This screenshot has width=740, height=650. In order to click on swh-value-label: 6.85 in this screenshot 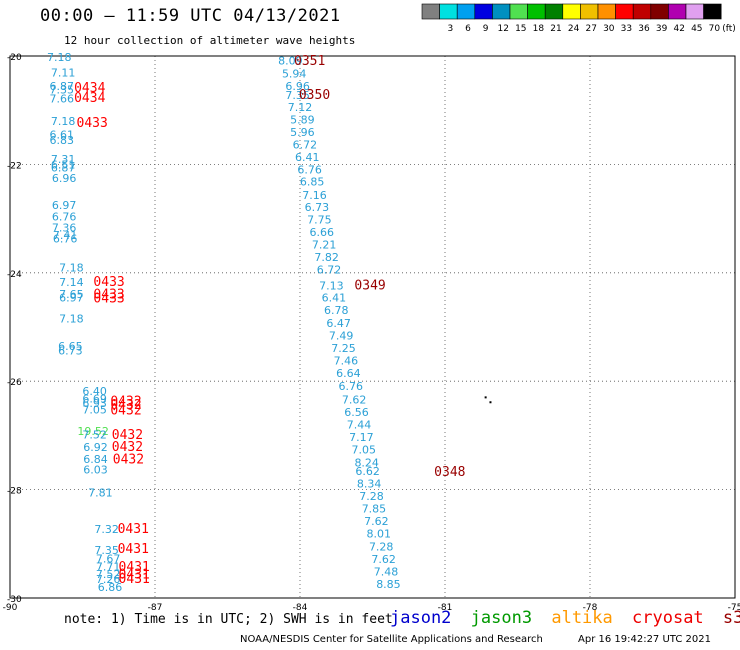, I will do `click(312, 182)`.